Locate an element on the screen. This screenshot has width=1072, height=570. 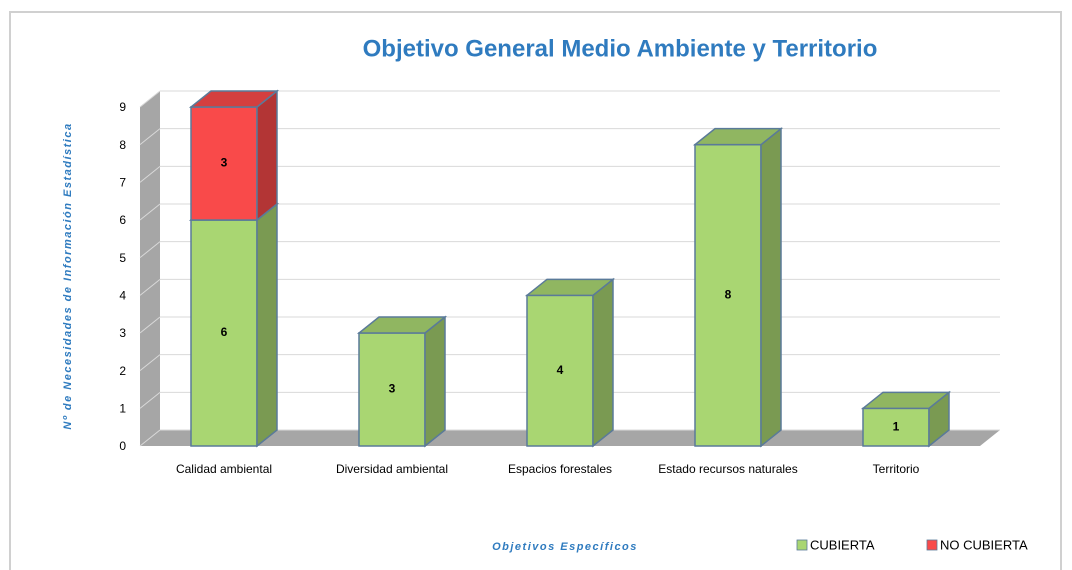
y-tick-label: 4 is located at coordinates (122, 296).